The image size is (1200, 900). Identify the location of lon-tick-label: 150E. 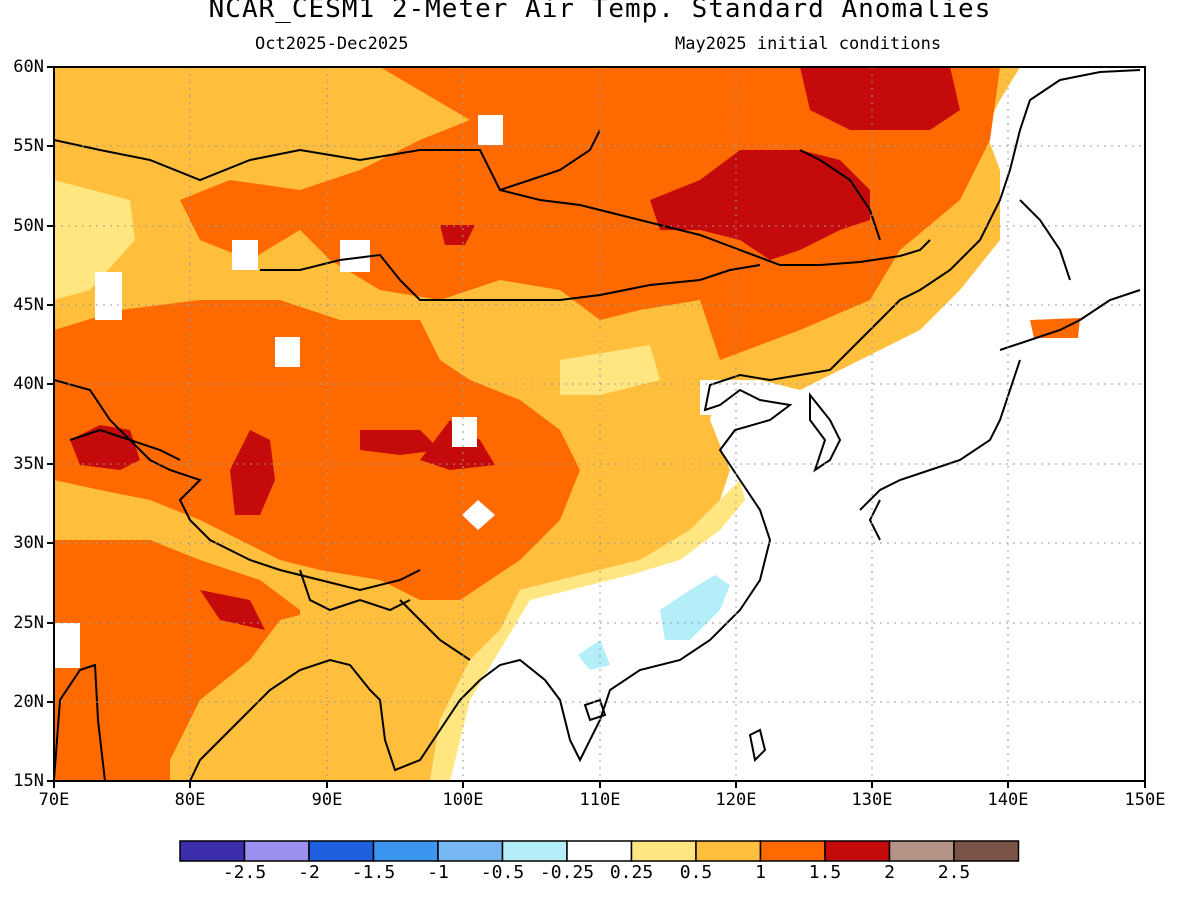
(1145, 800).